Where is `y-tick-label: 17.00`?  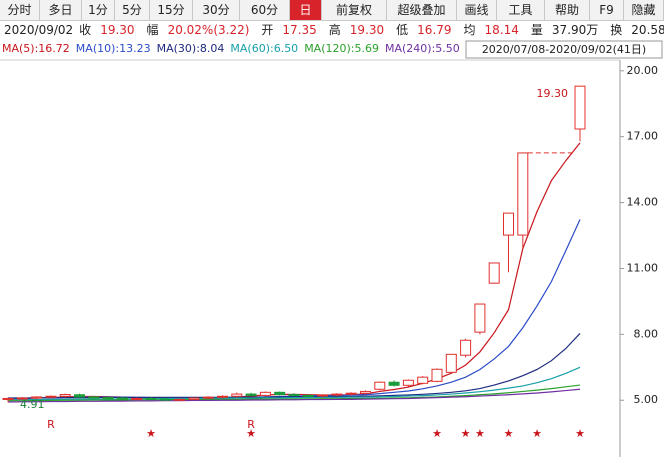
y-tick-label: 17.00 is located at coordinates (643, 136).